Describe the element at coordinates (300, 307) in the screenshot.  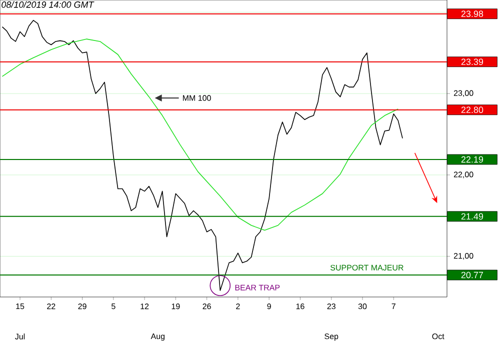
I see `x-tick-label: 16` at that location.